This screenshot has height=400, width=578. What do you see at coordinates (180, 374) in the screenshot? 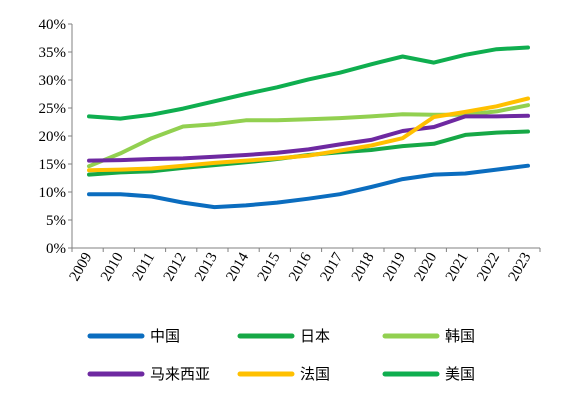
I see `legend-label: 马来西亚` at bounding box center [180, 374].